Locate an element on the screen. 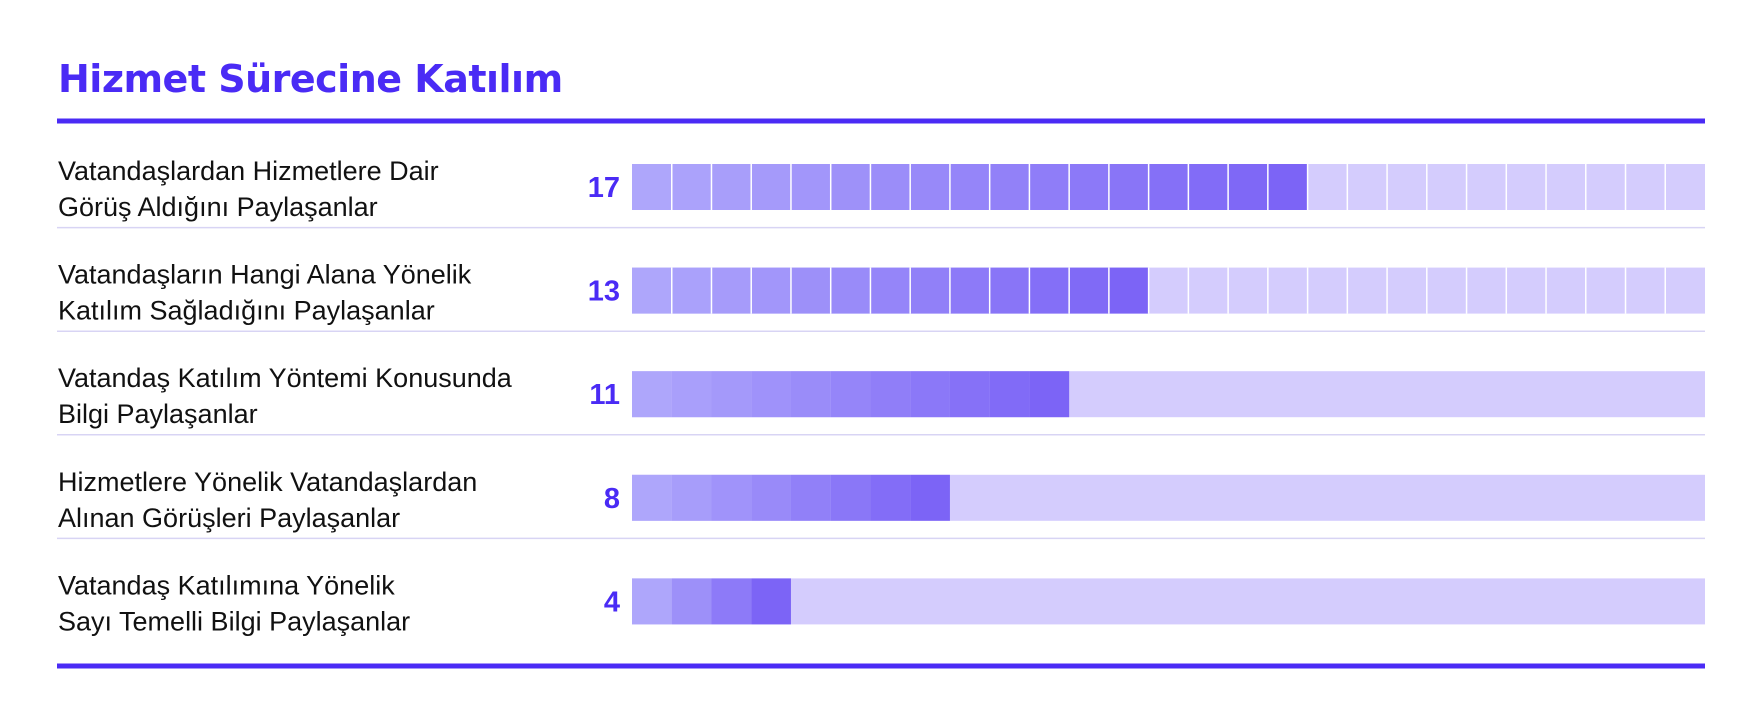 The width and height of the screenshot is (1759, 725). category-label: Vatandaşlardan Hizmetlere Dair is located at coordinates (248, 171).